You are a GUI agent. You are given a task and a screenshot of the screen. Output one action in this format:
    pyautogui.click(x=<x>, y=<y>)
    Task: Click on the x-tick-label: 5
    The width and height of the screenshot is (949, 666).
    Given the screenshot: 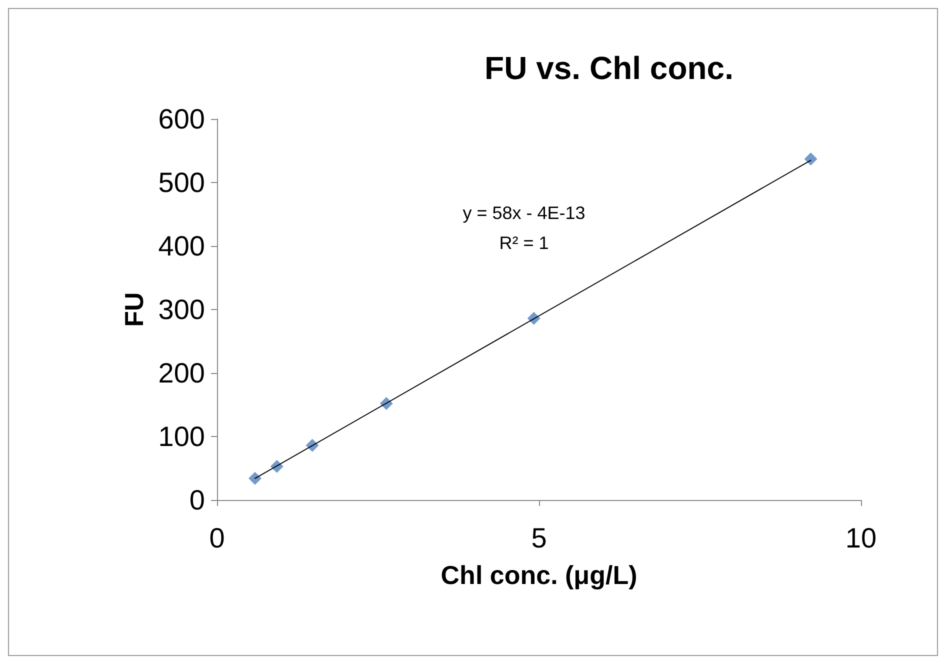 What is the action you would take?
    pyautogui.click(x=539, y=538)
    